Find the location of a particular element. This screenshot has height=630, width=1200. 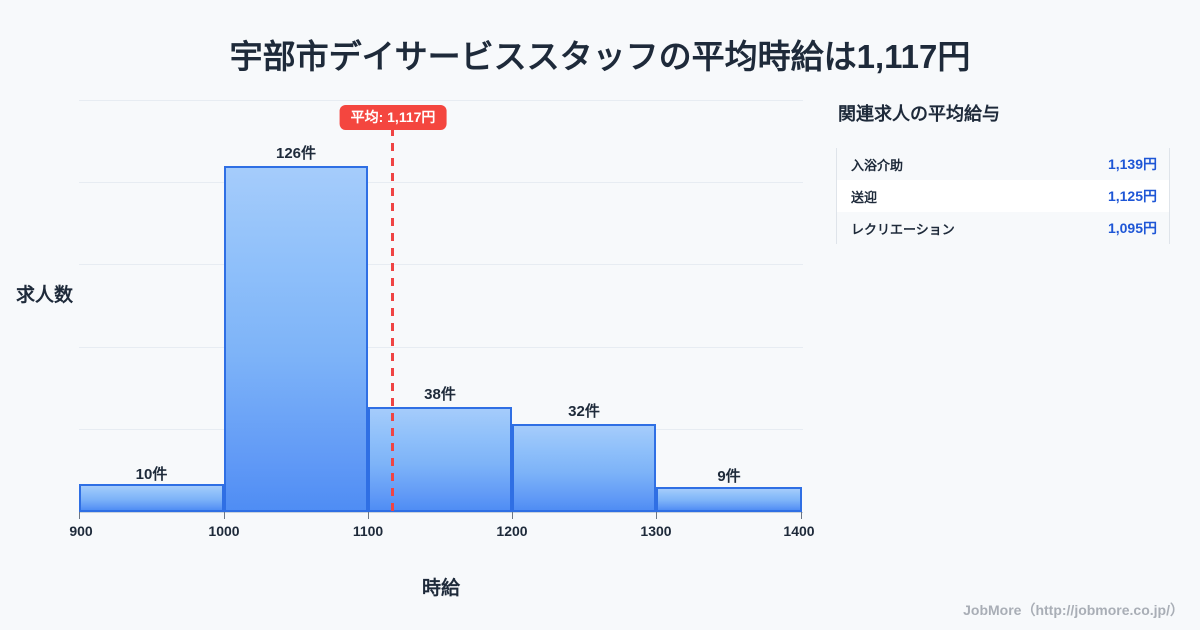

table-row: 入浴介助 1,139円 is located at coordinates (1003, 164).